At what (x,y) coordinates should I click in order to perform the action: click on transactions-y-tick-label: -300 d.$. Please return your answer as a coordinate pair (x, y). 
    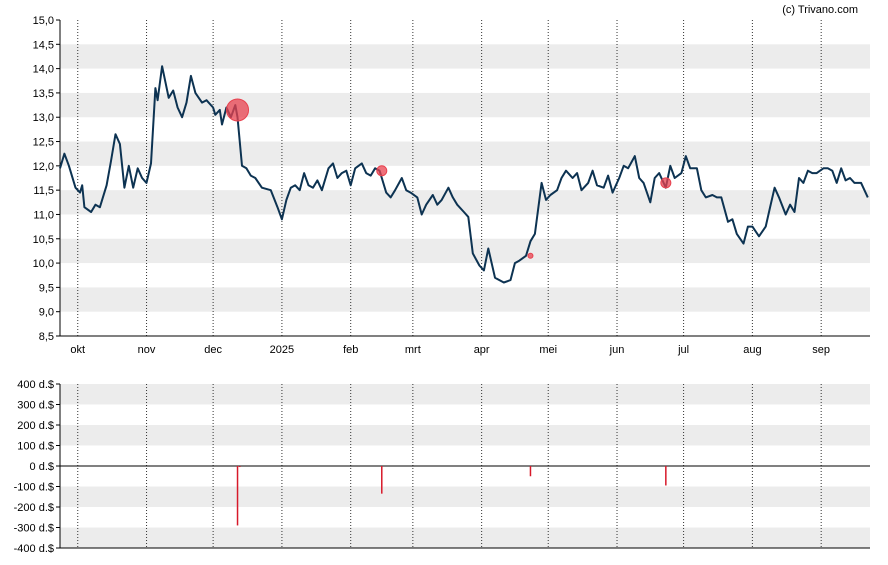
    Looking at the image, I should click on (34, 529).